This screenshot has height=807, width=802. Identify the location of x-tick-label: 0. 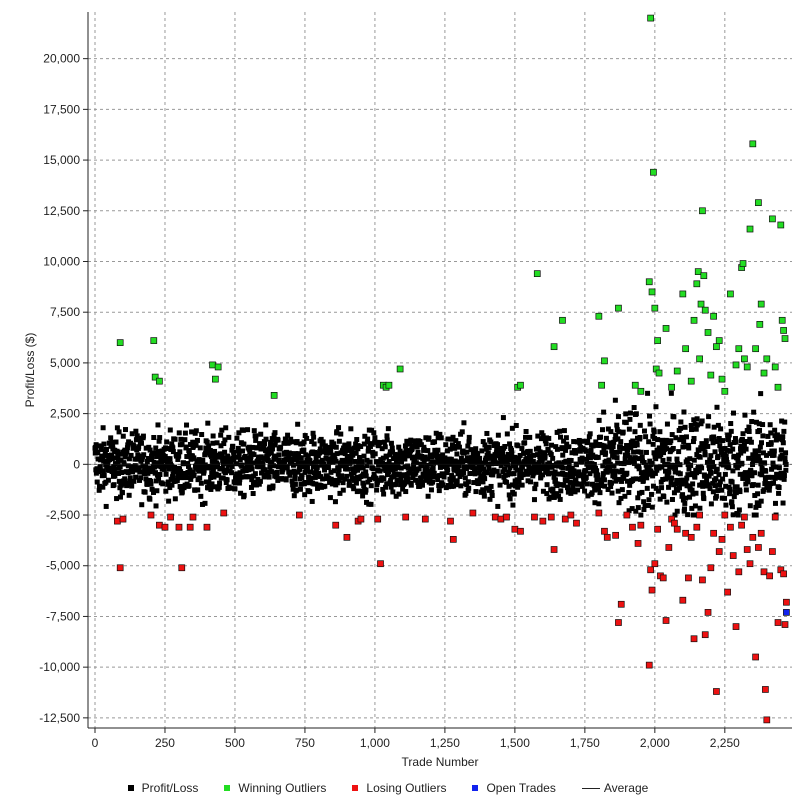
(95, 743).